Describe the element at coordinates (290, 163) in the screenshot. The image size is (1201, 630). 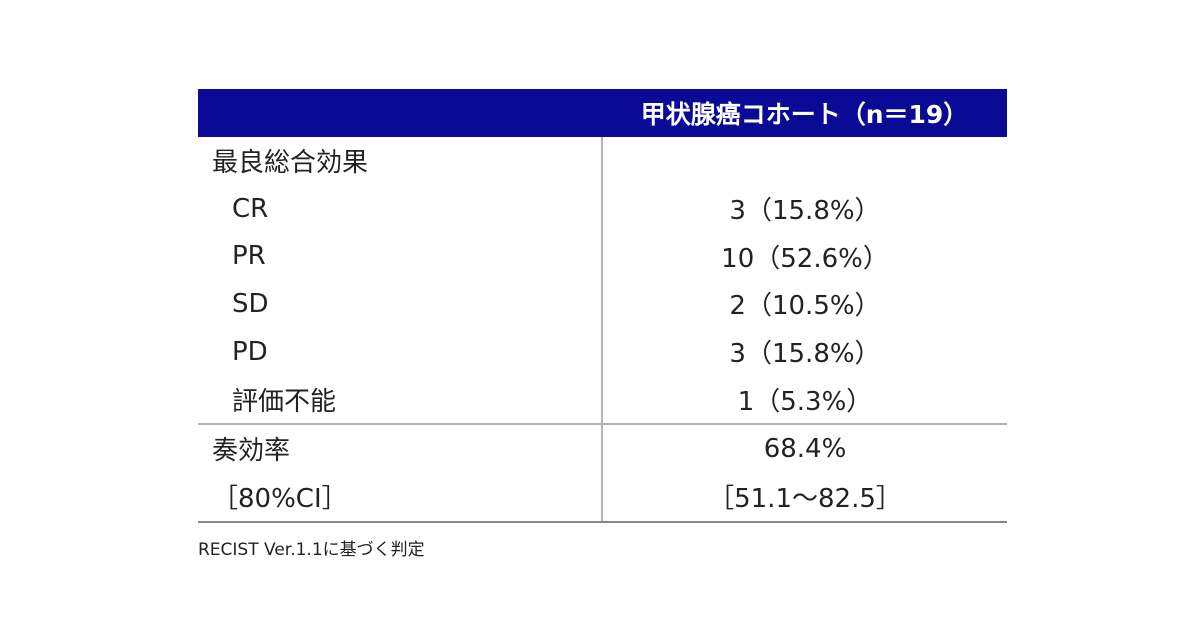
I see `row-label: 最良総合効果` at that location.